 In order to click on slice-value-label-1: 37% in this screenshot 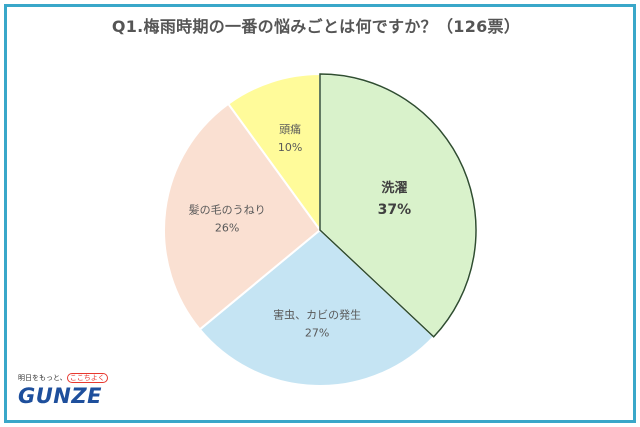, I will do `click(395, 210)`.